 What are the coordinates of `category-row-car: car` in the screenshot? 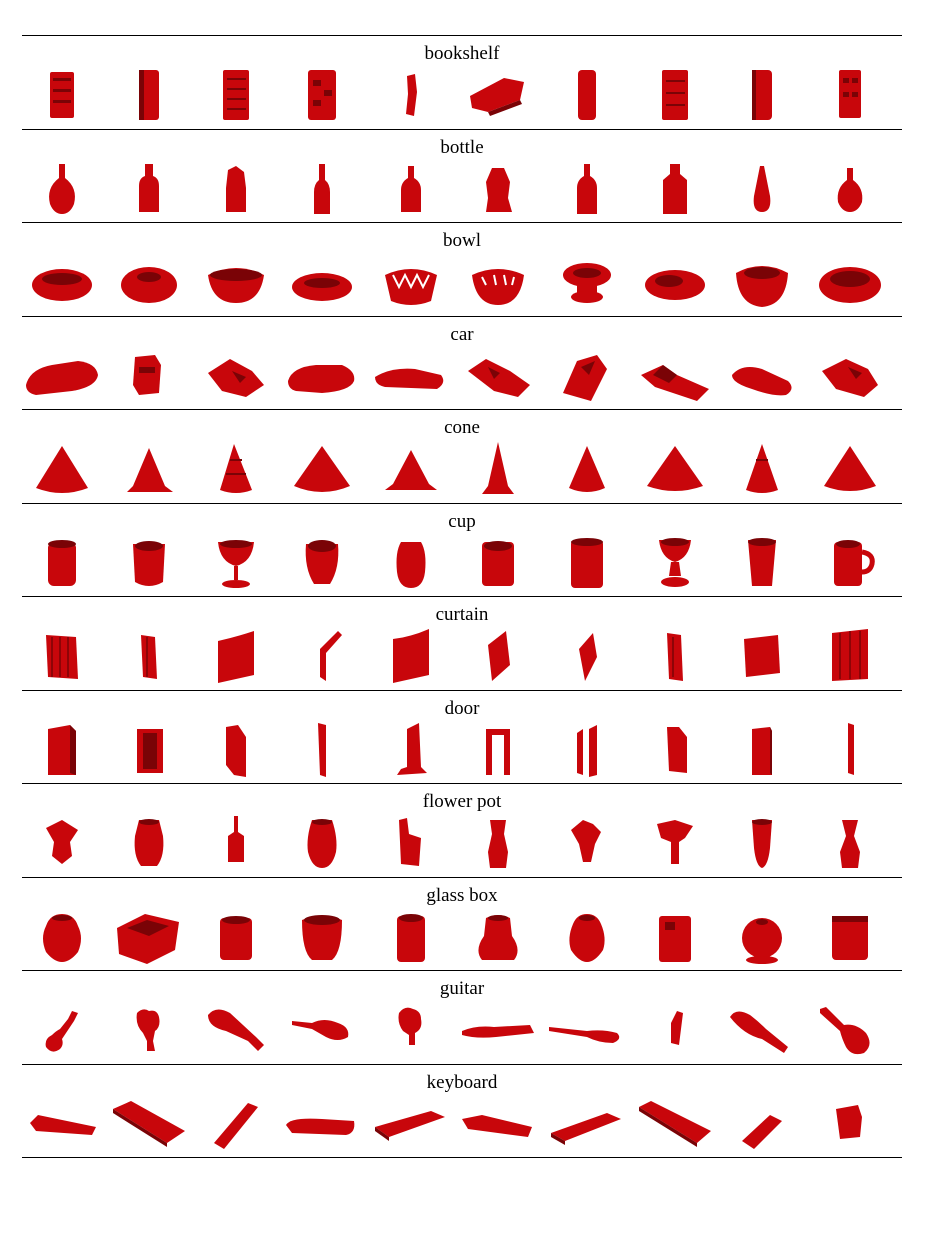 It's located at (462, 363).